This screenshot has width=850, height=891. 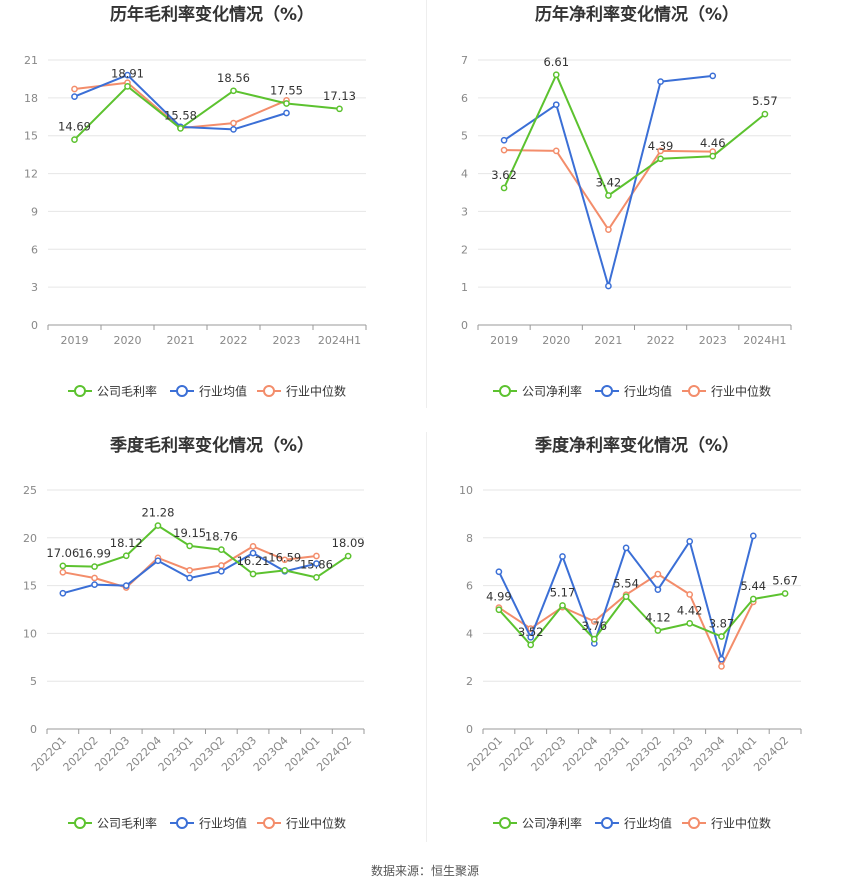 What do you see at coordinates (34, 211) in the screenshot?
I see `y-tick-label: 9` at bounding box center [34, 211].